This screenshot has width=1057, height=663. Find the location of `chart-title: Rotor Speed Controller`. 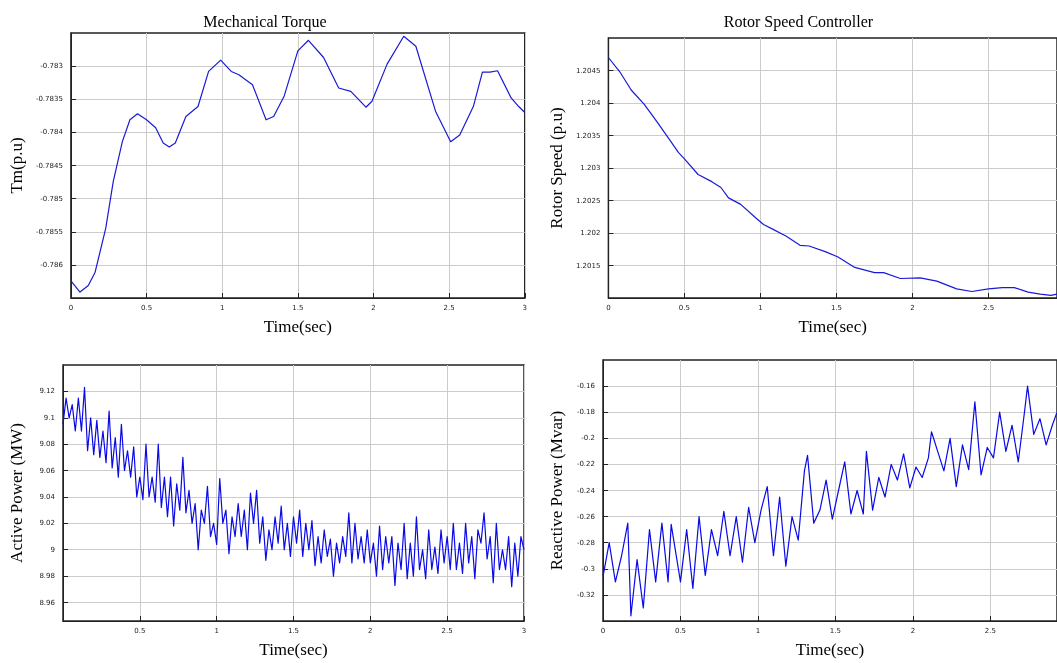

chart-title: Rotor Speed Controller is located at coordinates (798, 21).